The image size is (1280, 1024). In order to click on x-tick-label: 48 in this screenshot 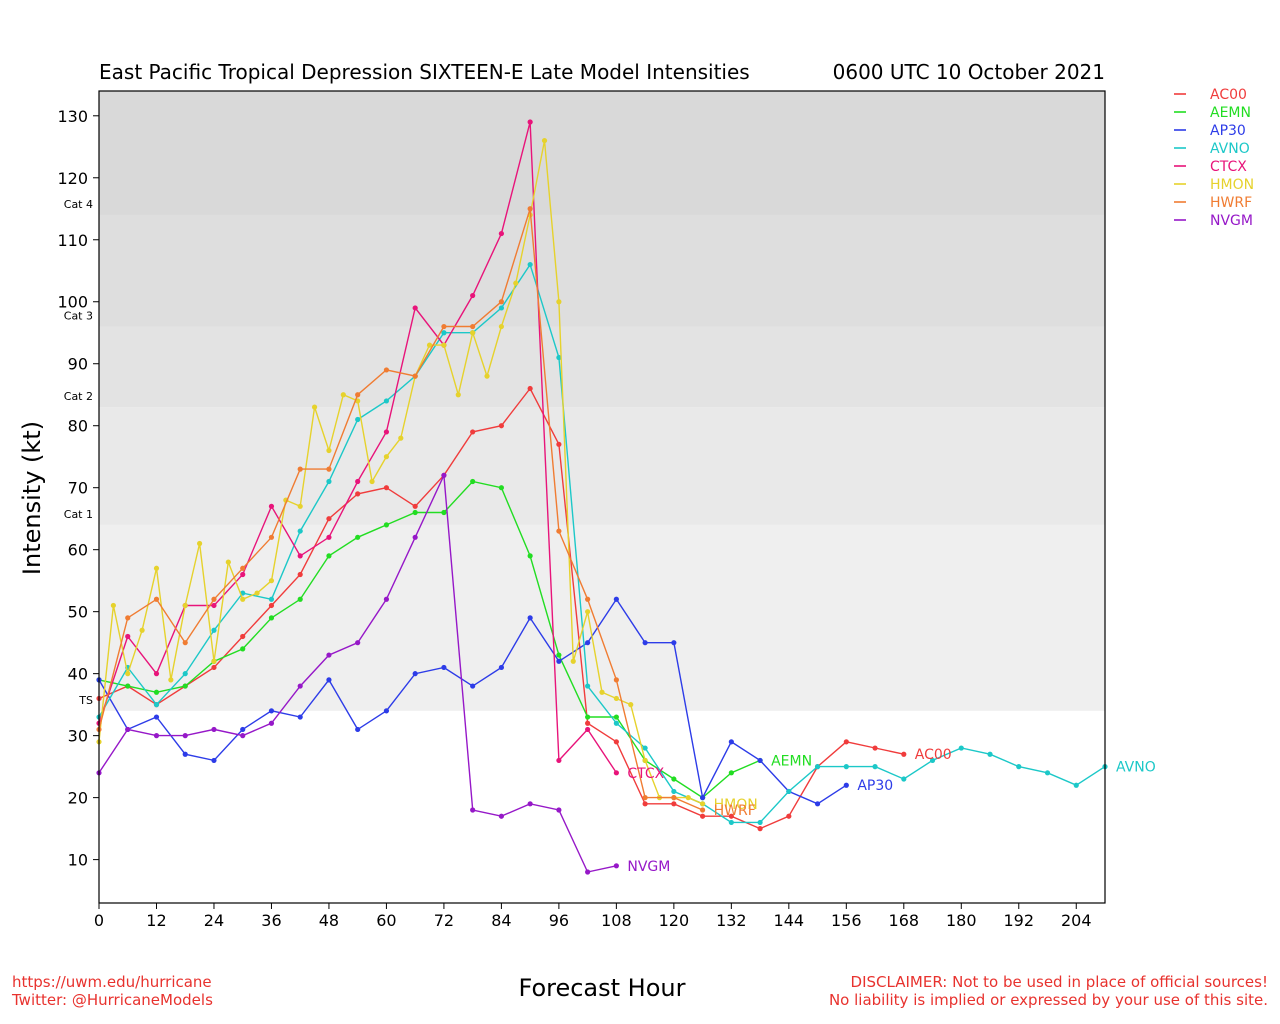, I will do `click(329, 920)`.